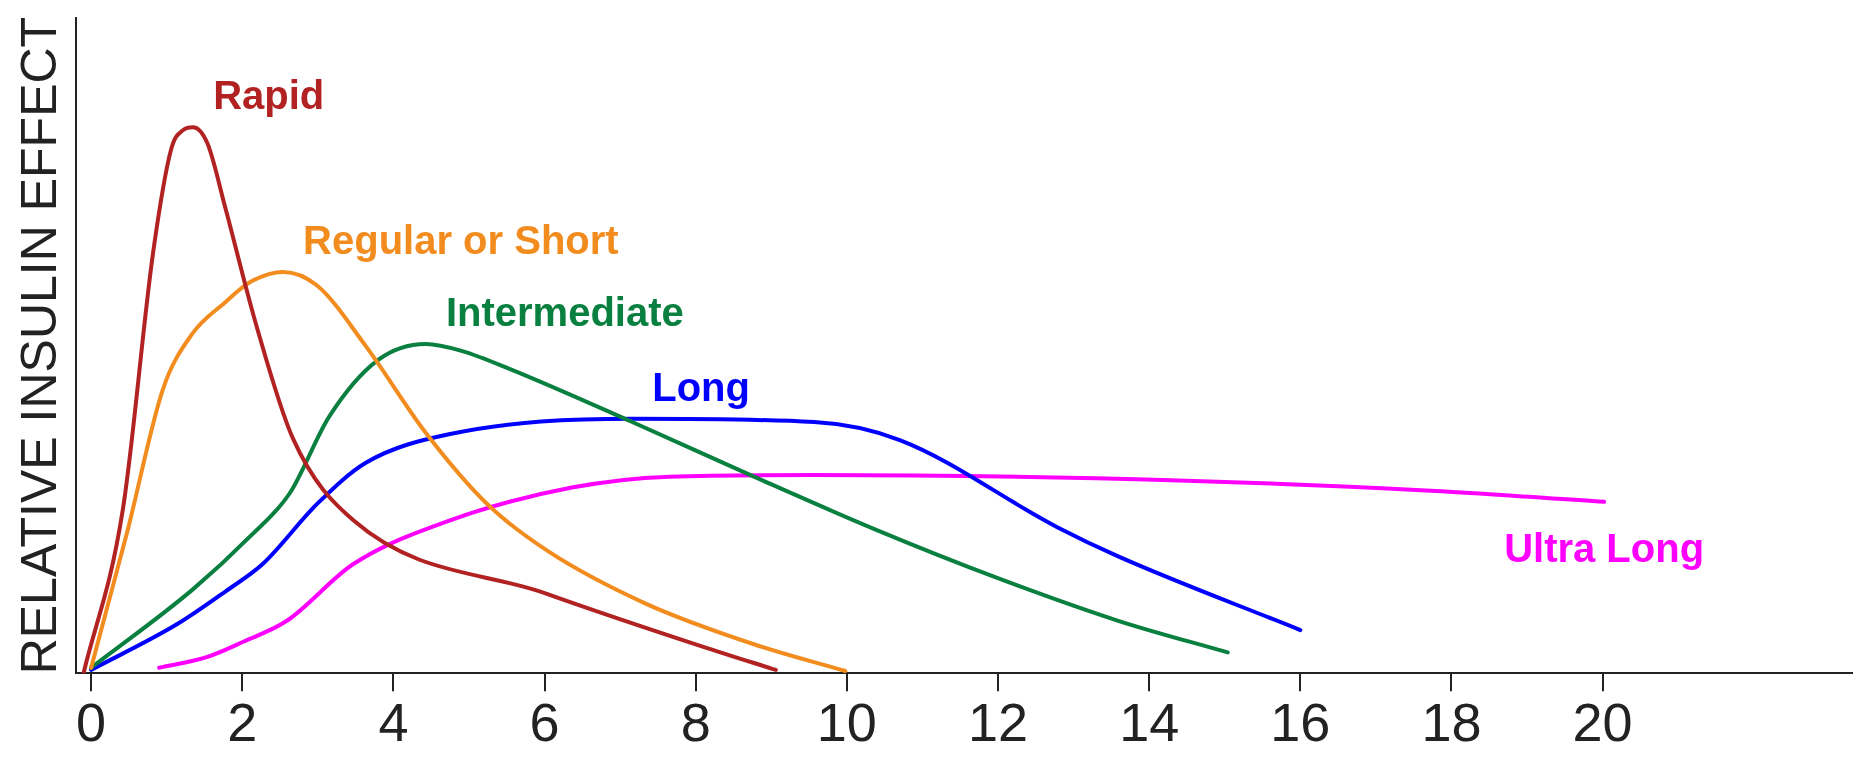 The width and height of the screenshot is (1870, 770). Describe the element at coordinates (544, 722) in the screenshot. I see `x-tick-label: 6` at that location.